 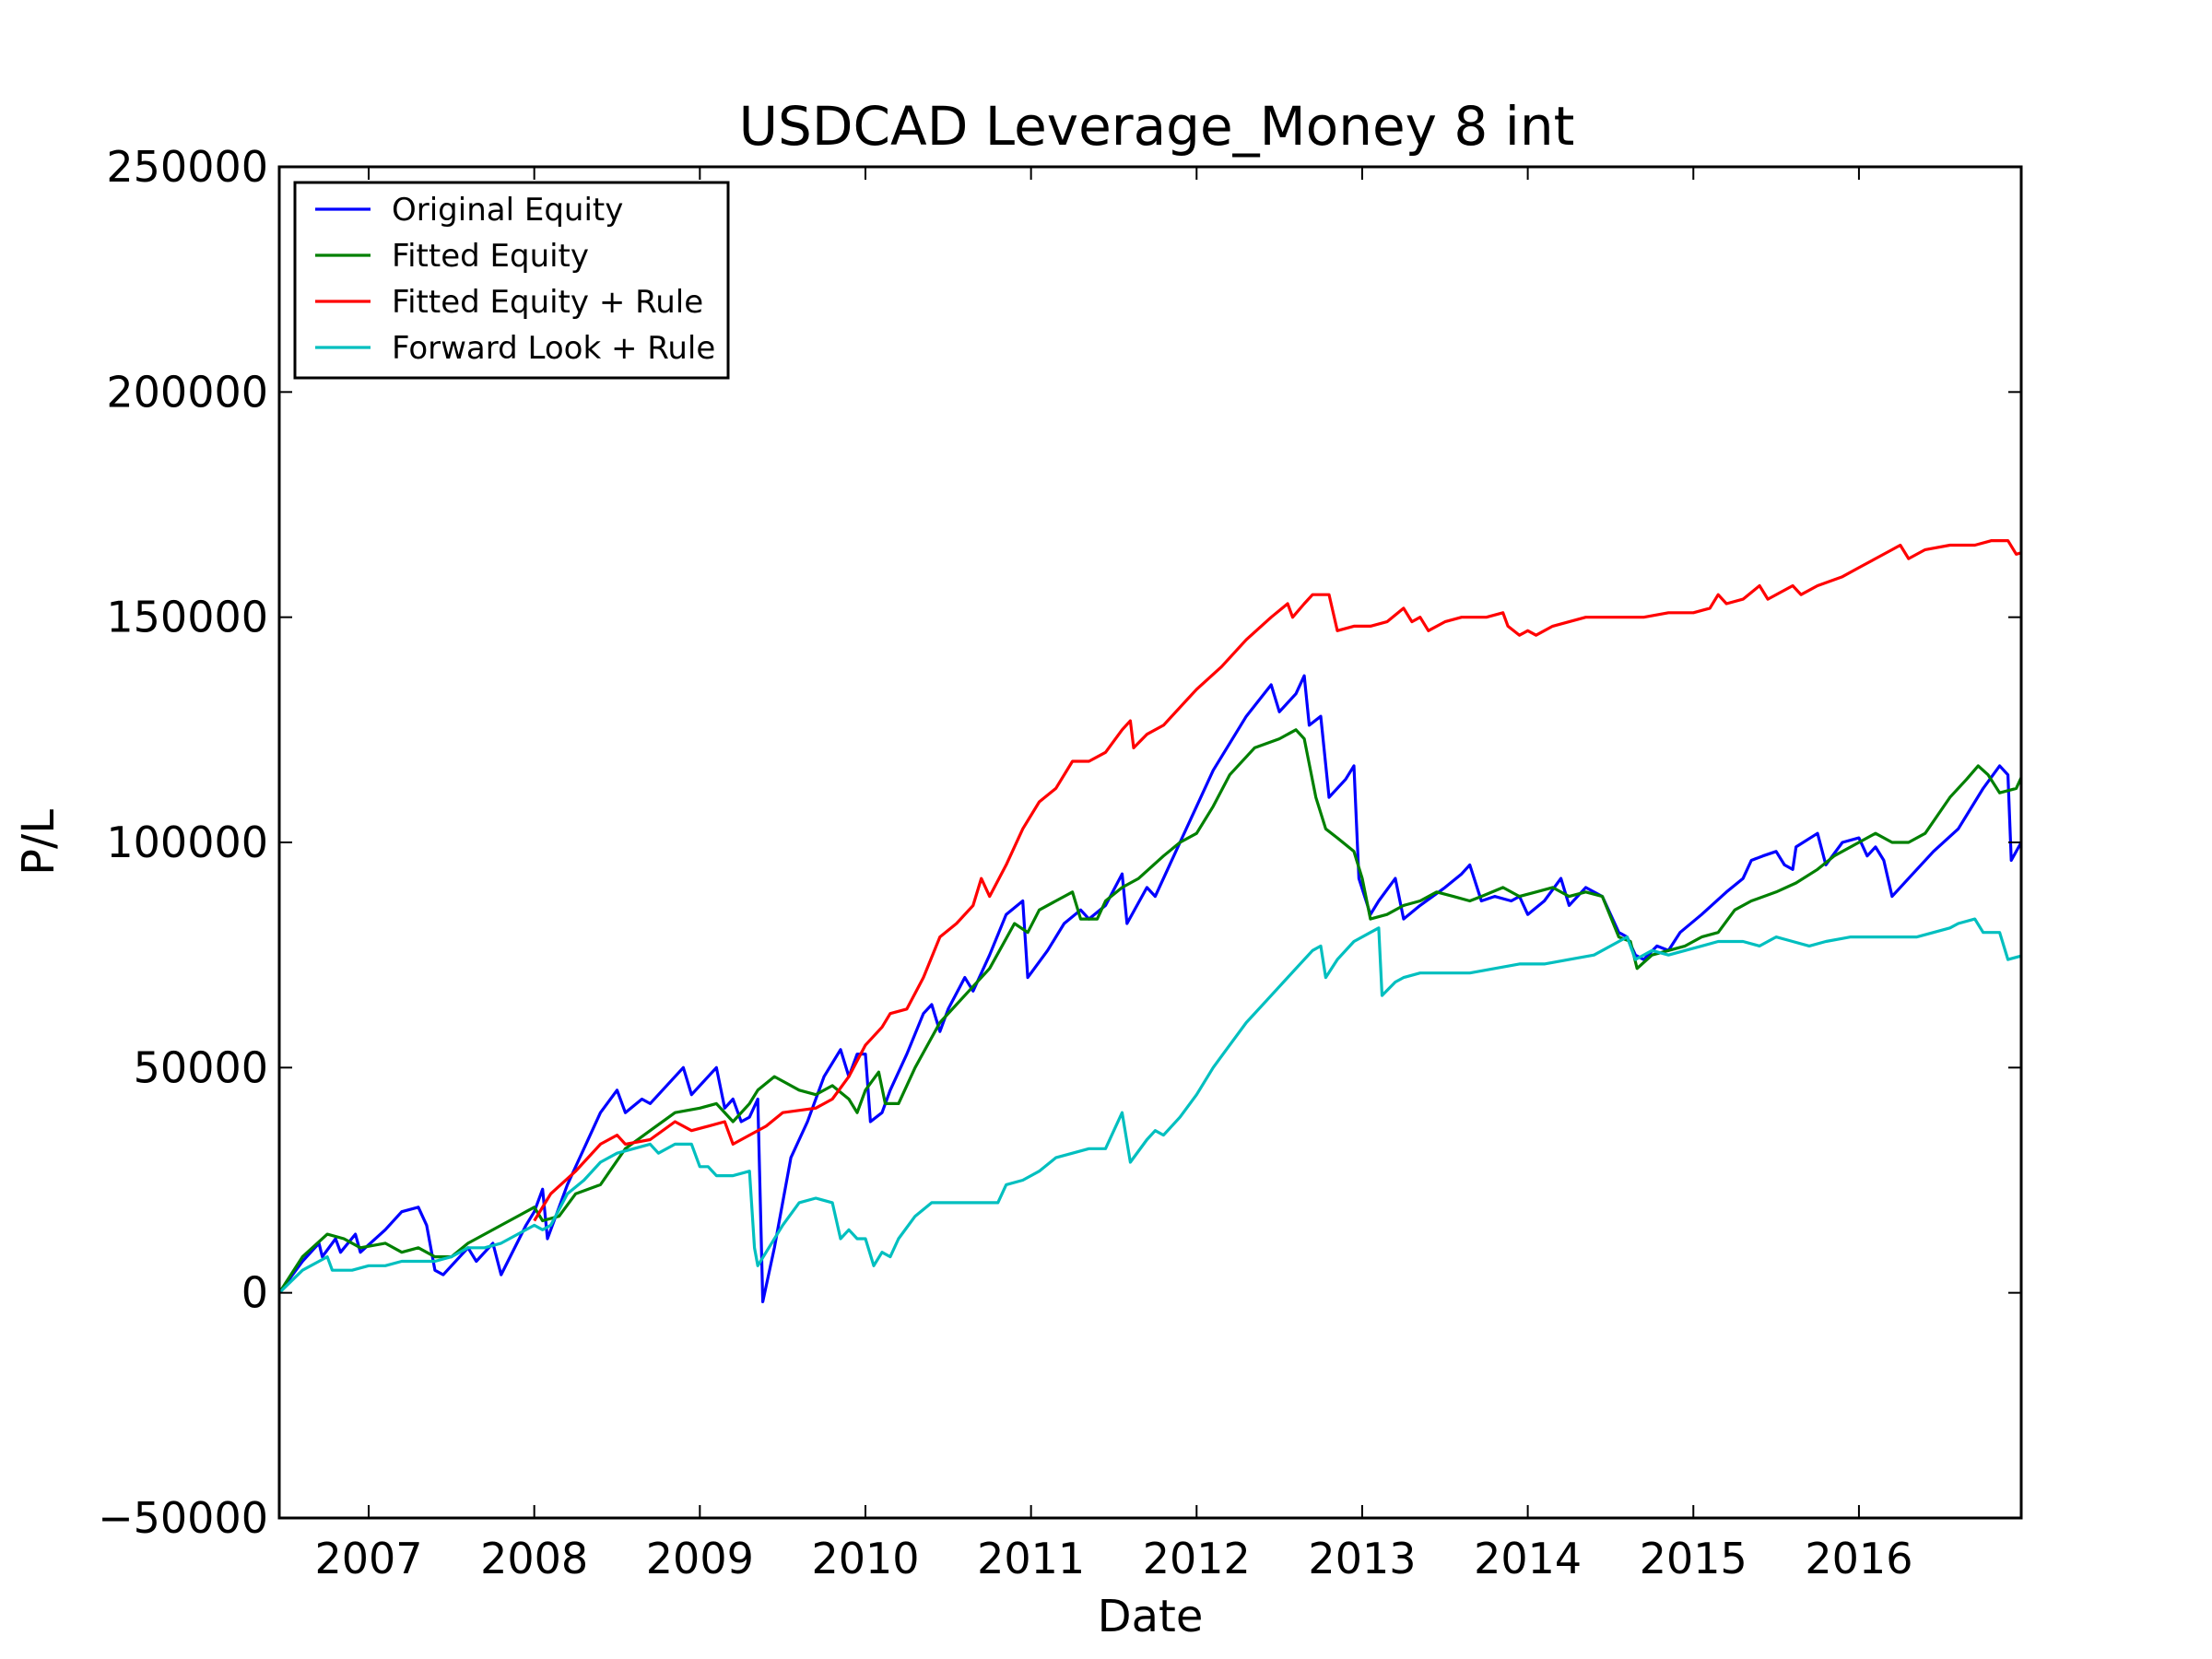 What do you see at coordinates (1362, 1558) in the screenshot?
I see `x-tick-label: 2013` at bounding box center [1362, 1558].